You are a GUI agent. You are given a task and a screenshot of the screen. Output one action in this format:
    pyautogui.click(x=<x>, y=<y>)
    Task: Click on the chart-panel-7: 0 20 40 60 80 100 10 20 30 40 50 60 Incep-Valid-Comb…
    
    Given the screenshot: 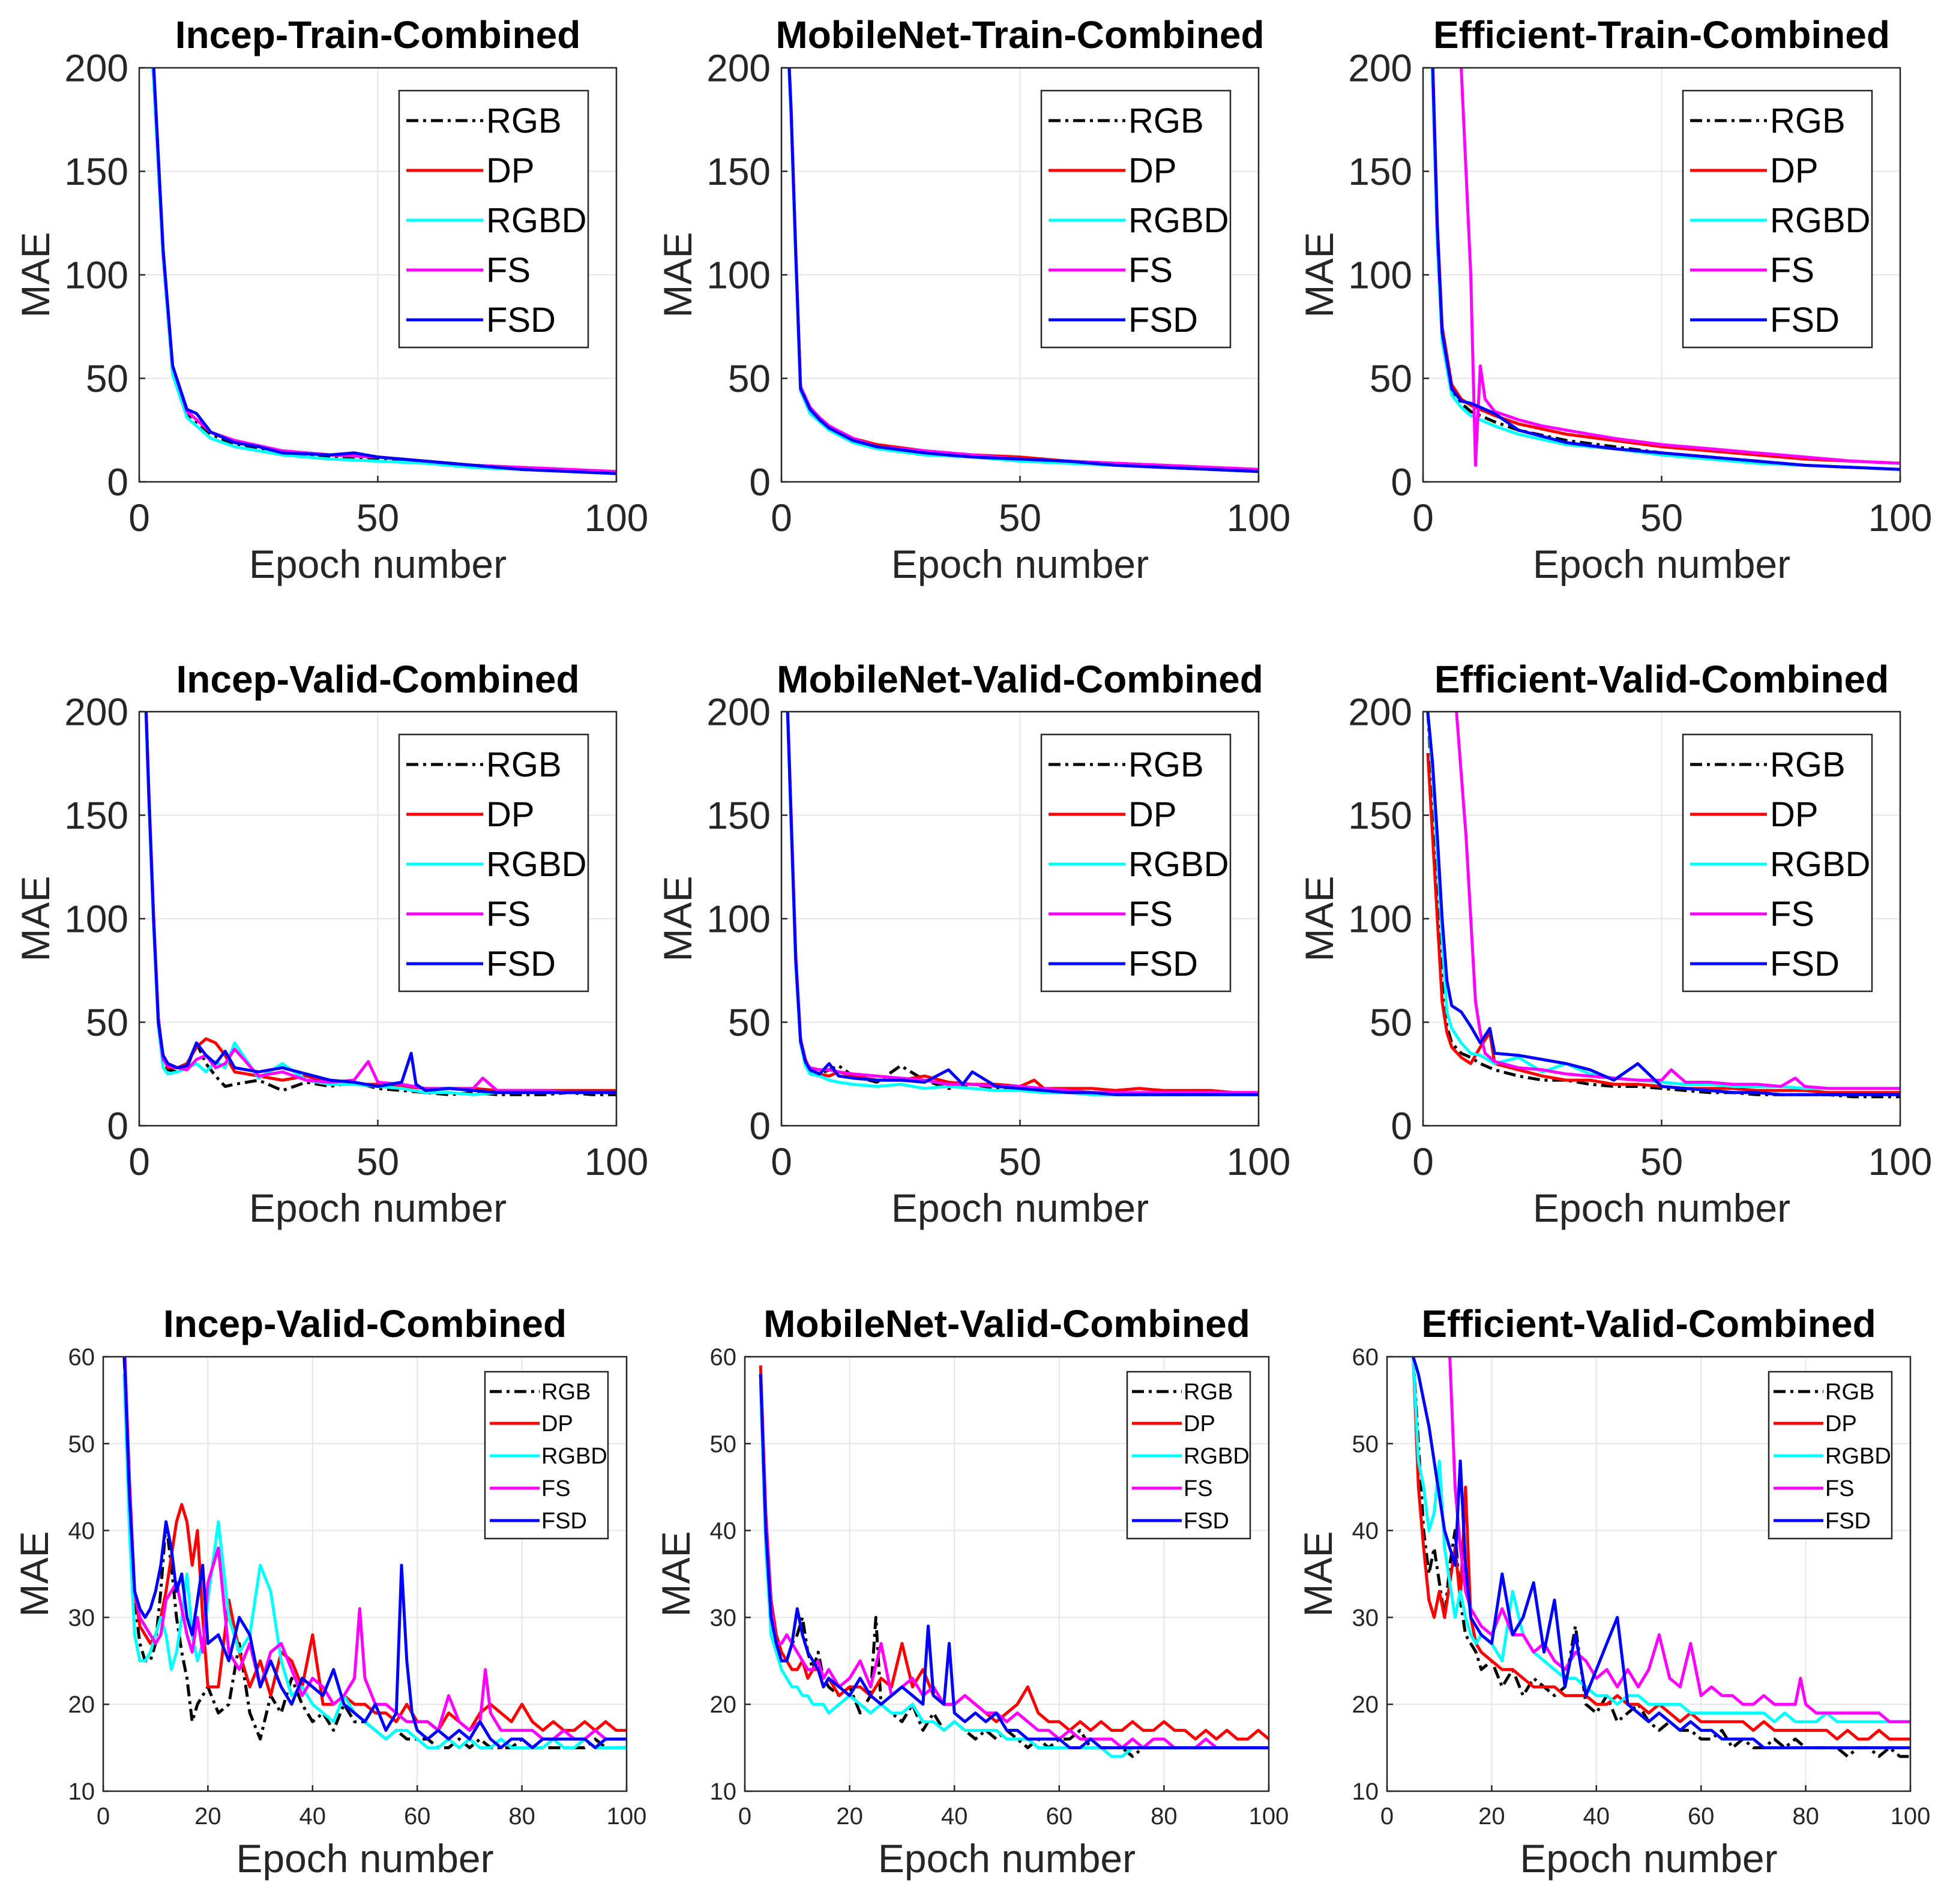 What is the action you would take?
    pyautogui.click(x=329, y=1591)
    